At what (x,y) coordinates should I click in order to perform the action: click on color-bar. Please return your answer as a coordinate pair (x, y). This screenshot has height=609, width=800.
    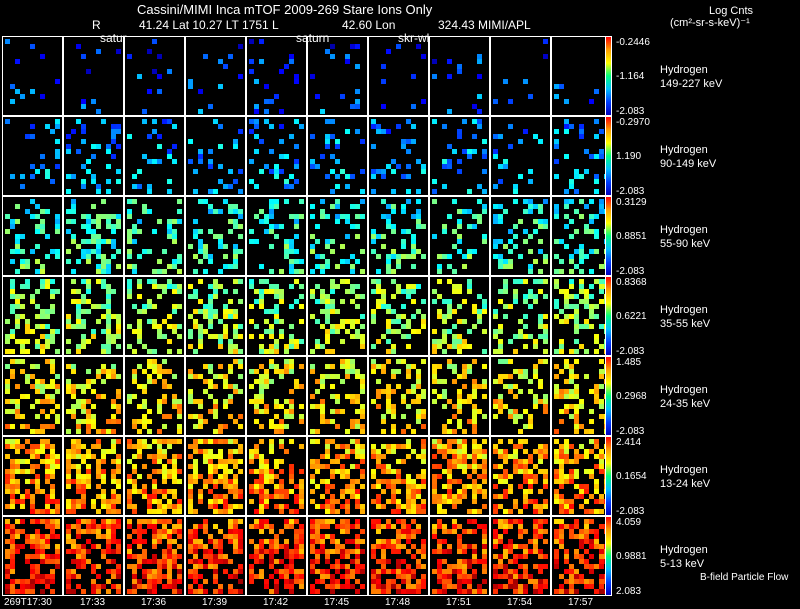
    Looking at the image, I should click on (608, 156).